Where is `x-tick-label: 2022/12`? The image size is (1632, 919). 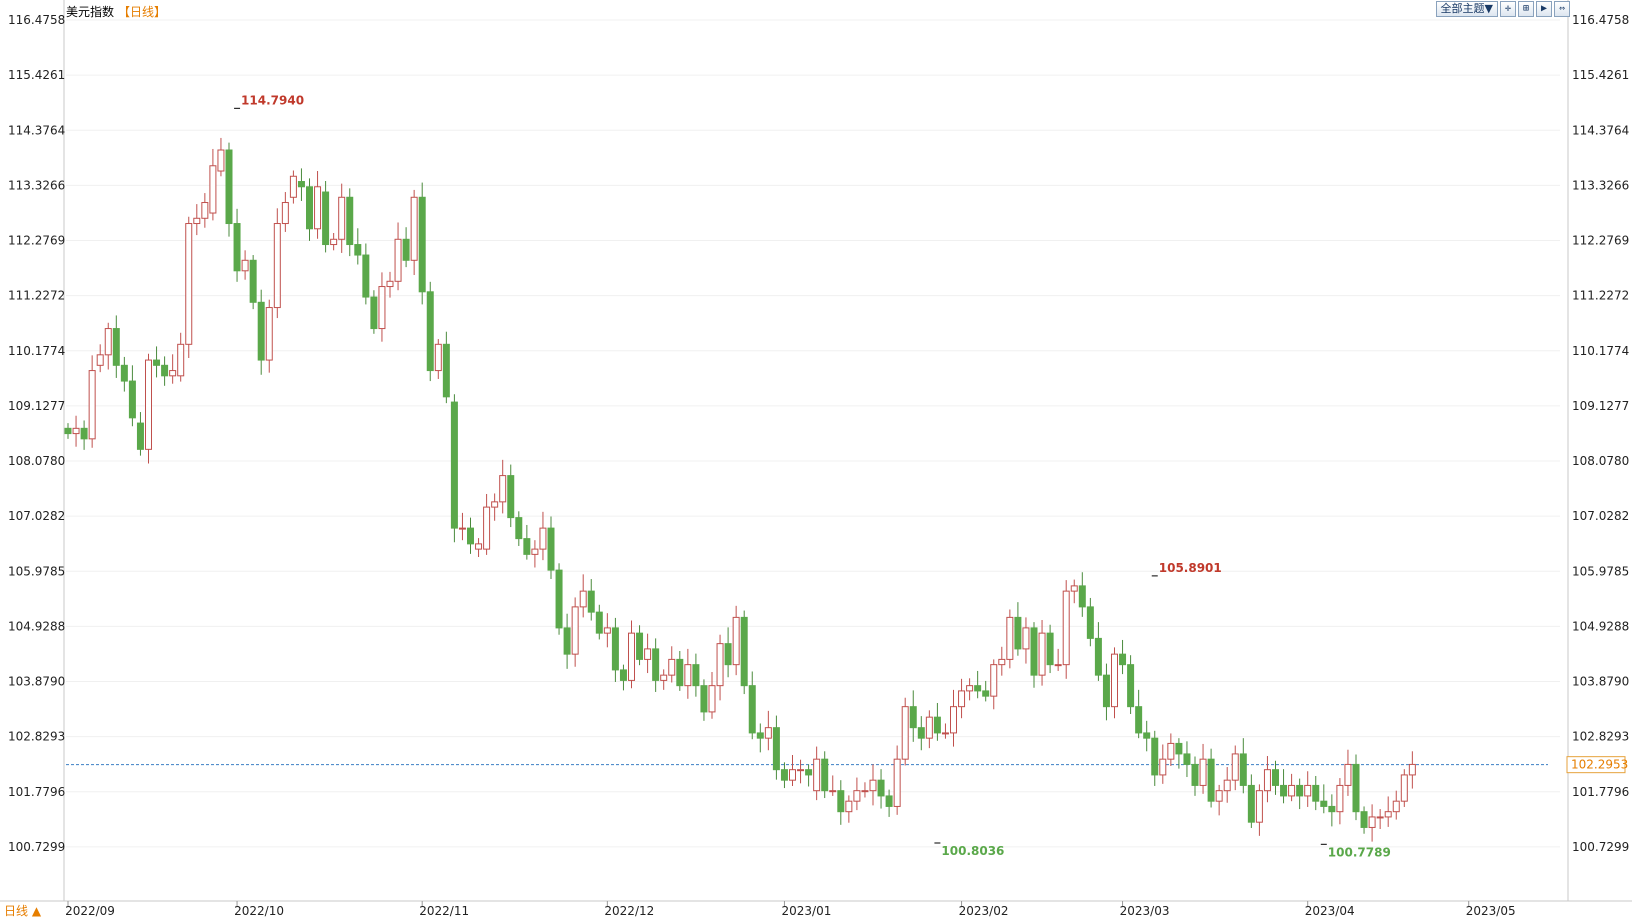 x-tick-label: 2022/12 is located at coordinates (629, 911).